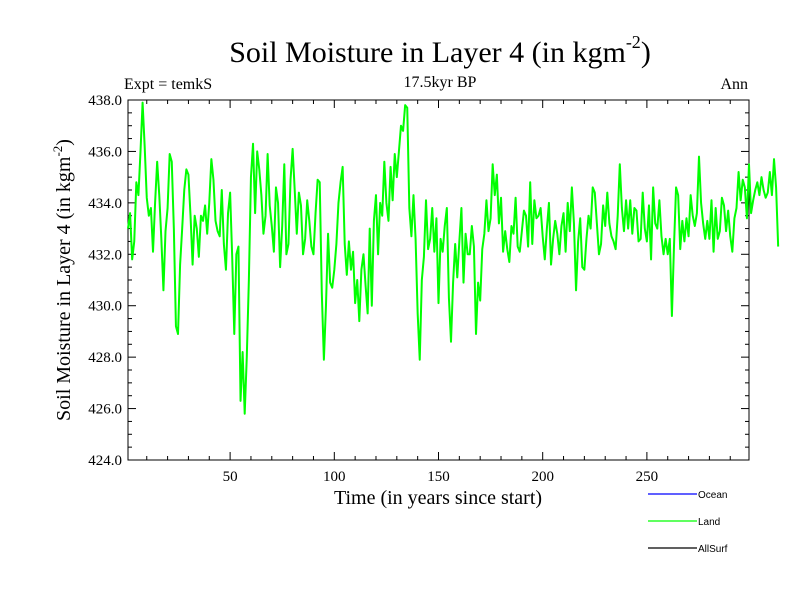 The height and width of the screenshot is (600, 800). What do you see at coordinates (688, 522) in the screenshot?
I see `legend: Ocean Land AllSurf` at bounding box center [688, 522].